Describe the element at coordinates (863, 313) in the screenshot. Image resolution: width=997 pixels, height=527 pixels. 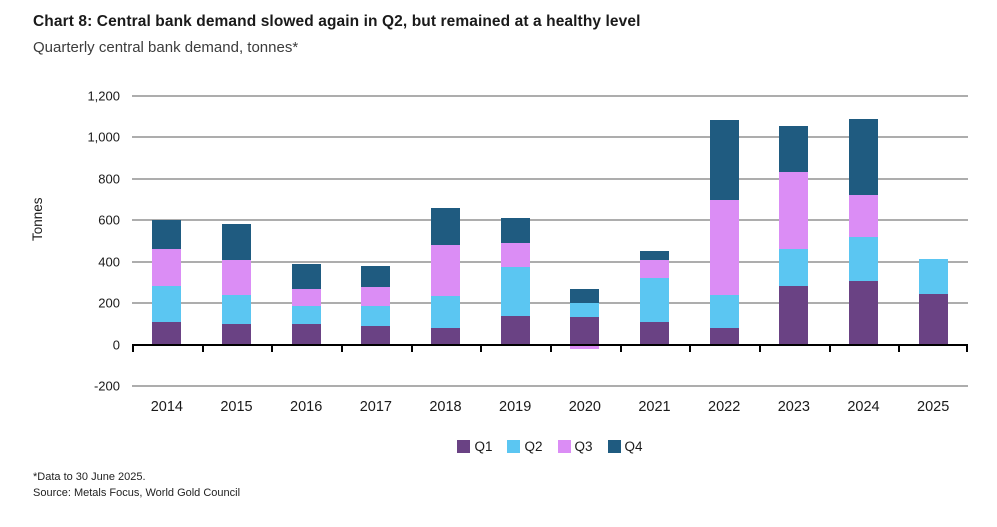
I see `bar-segment-2024-Q1` at that location.